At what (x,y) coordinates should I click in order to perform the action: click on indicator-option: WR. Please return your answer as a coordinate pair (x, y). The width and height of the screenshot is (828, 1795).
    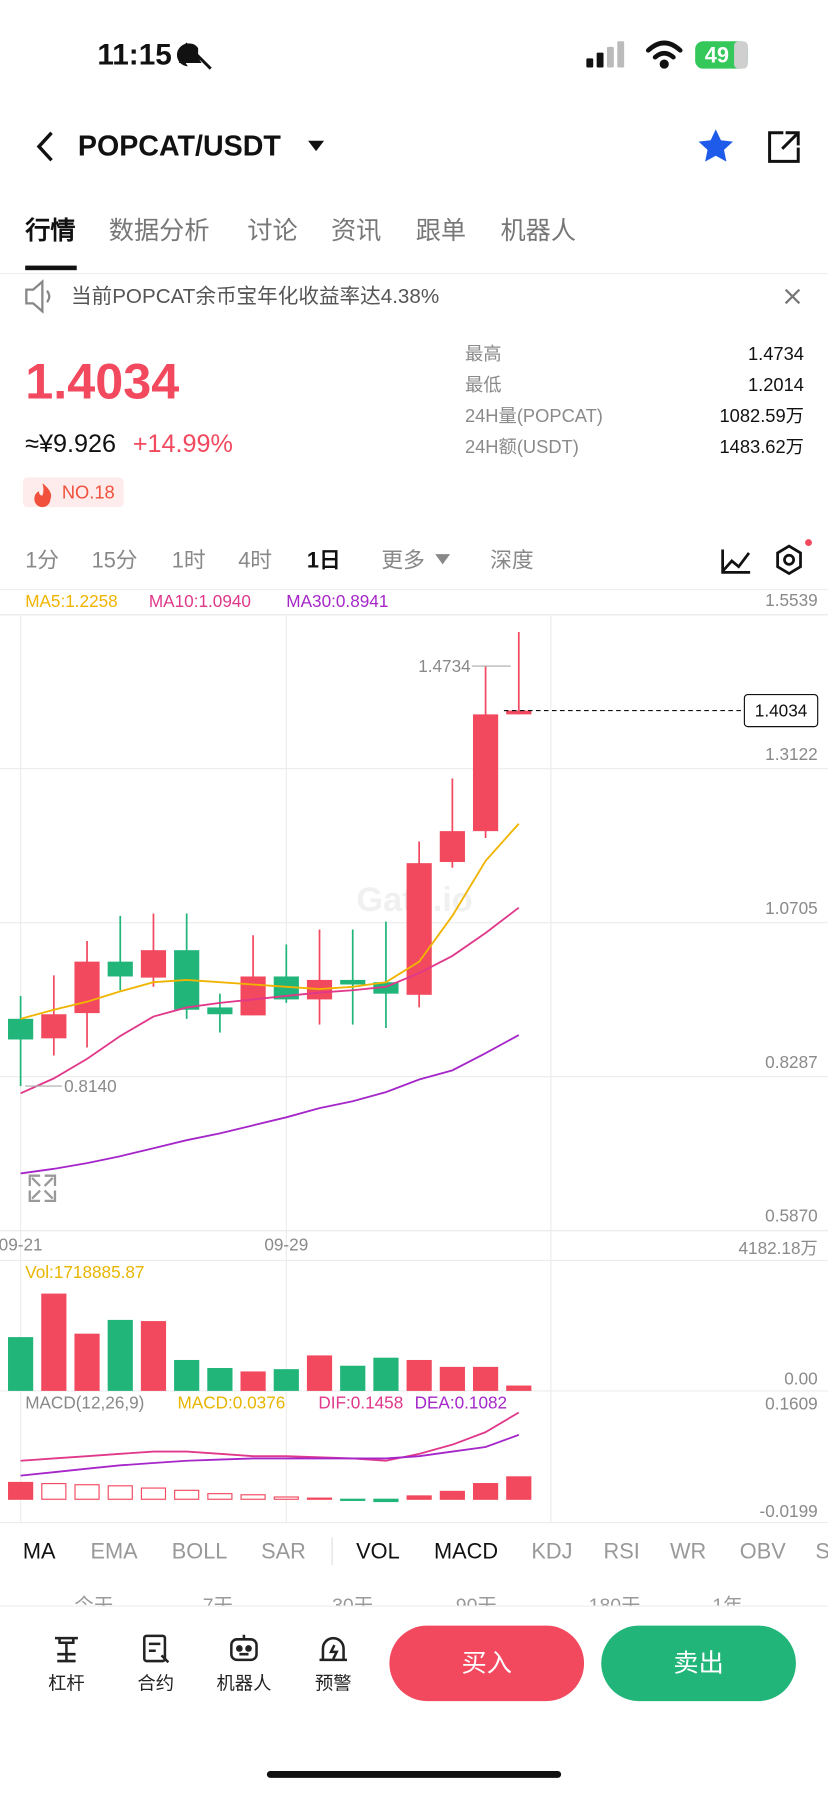
    Looking at the image, I should click on (688, 1551).